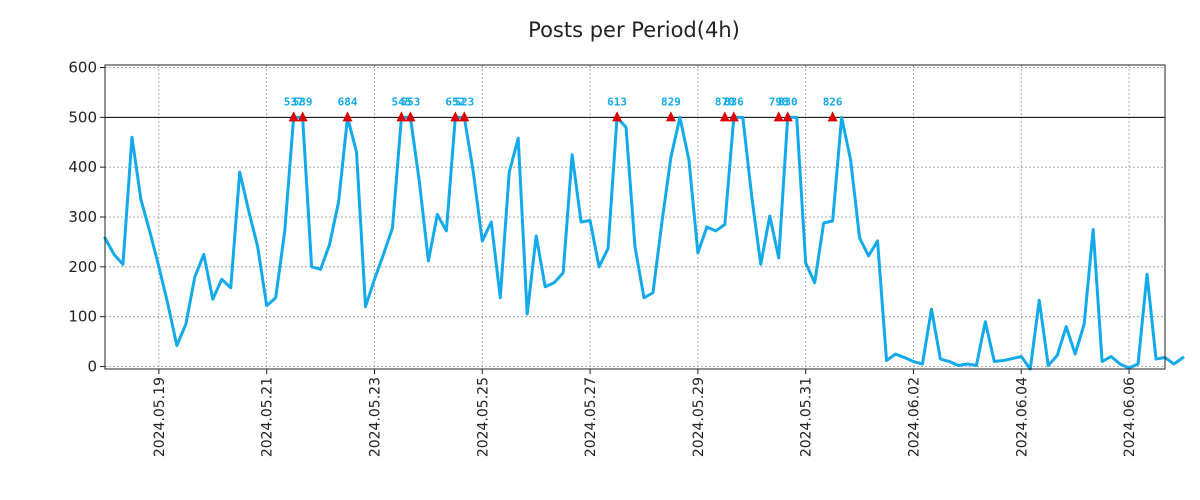 Image resolution: width=1200 pixels, height=500 pixels. I want to click on x-tick-label: 2024.05.27, so click(591, 417).